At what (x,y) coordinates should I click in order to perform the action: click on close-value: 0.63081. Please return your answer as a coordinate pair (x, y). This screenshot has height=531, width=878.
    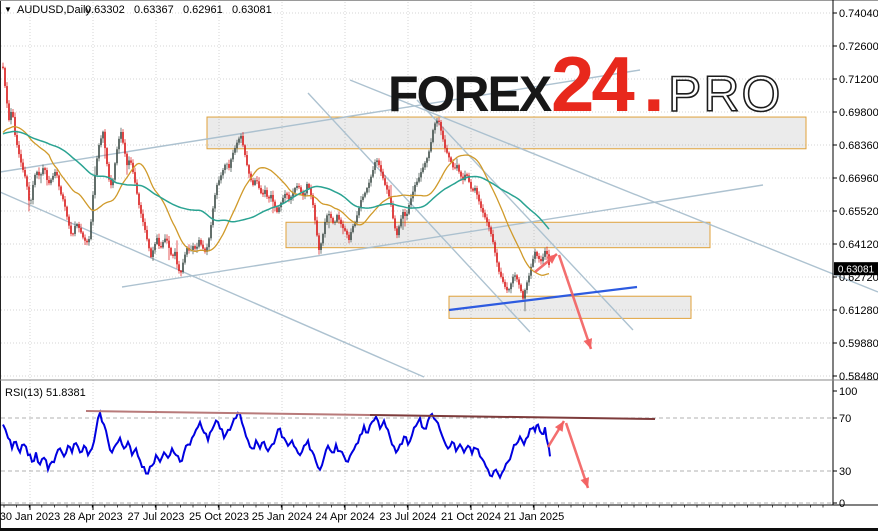
    Looking at the image, I should click on (252, 10).